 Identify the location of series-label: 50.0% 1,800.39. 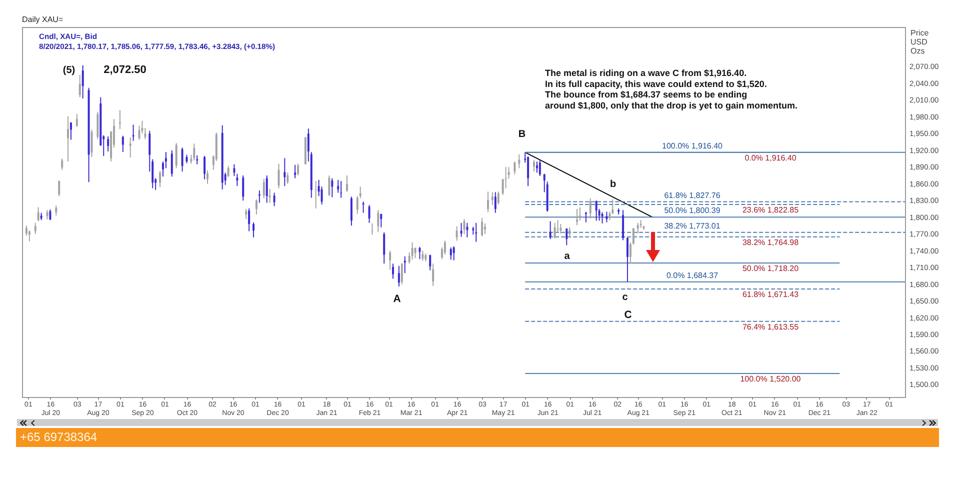
(692, 211).